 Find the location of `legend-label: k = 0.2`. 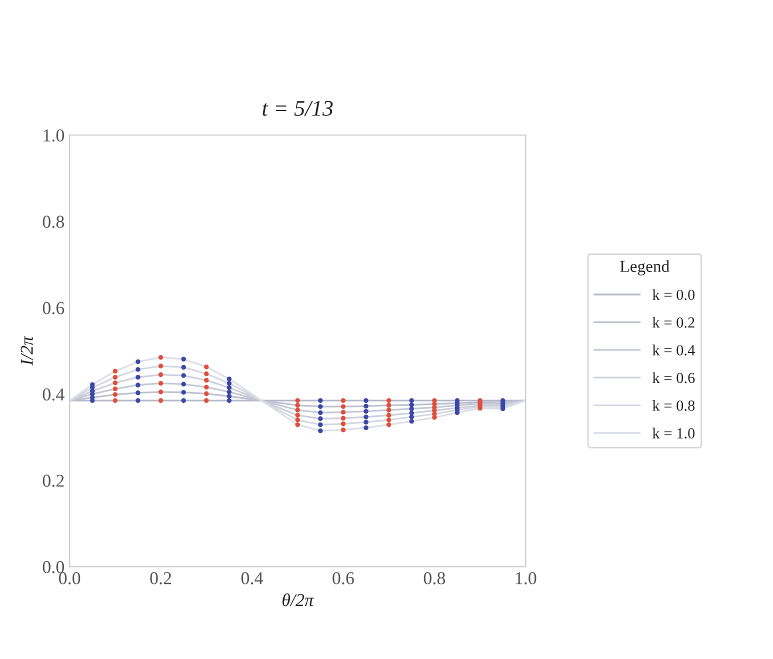

legend-label: k = 0.2 is located at coordinates (673, 322).